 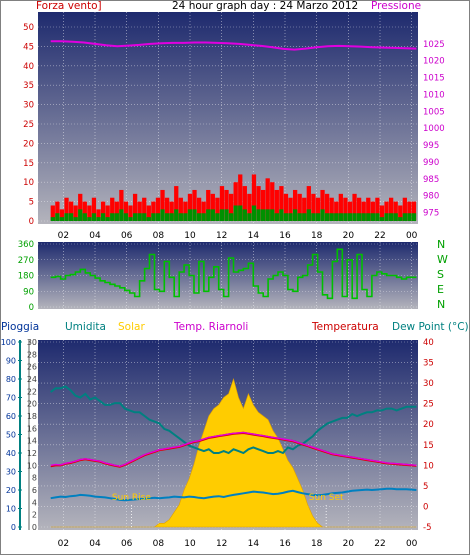 What do you see at coordinates (127, 544) in the screenshot?
I see `temp-x-tick-label: 06` at bounding box center [127, 544].